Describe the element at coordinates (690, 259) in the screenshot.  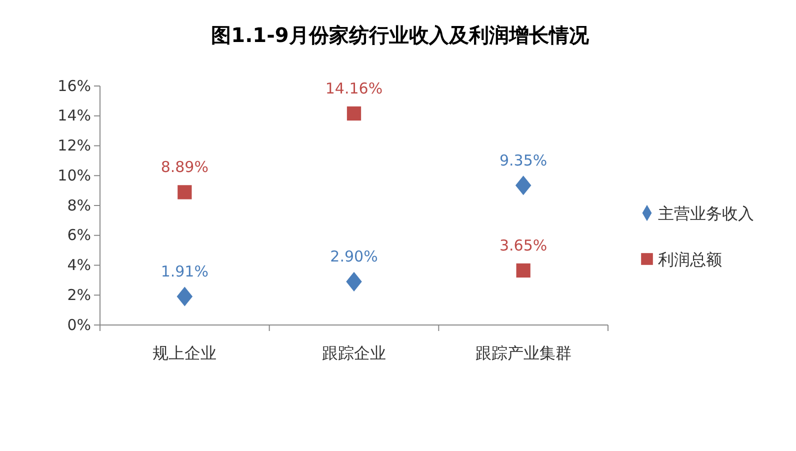
I see `legend-label: 利润总额` at that location.